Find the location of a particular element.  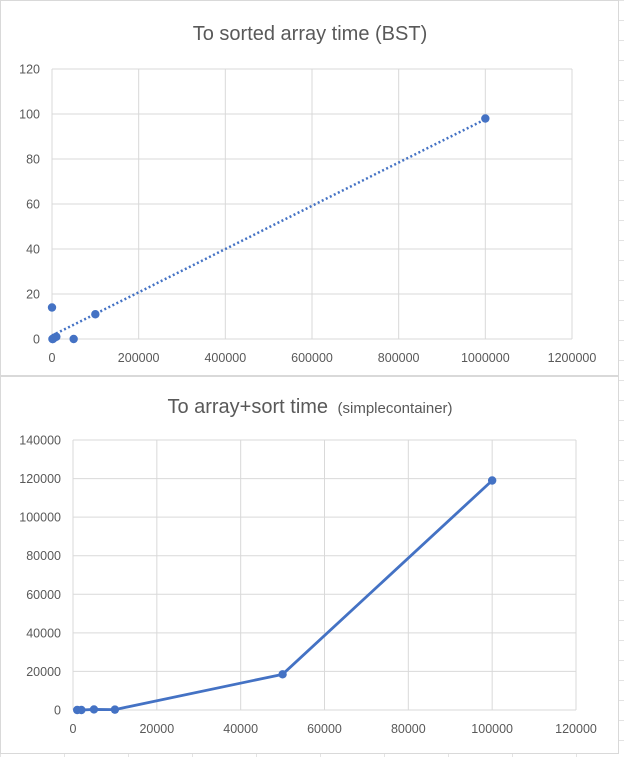

x-tick-label: 1200000 is located at coordinates (572, 358).